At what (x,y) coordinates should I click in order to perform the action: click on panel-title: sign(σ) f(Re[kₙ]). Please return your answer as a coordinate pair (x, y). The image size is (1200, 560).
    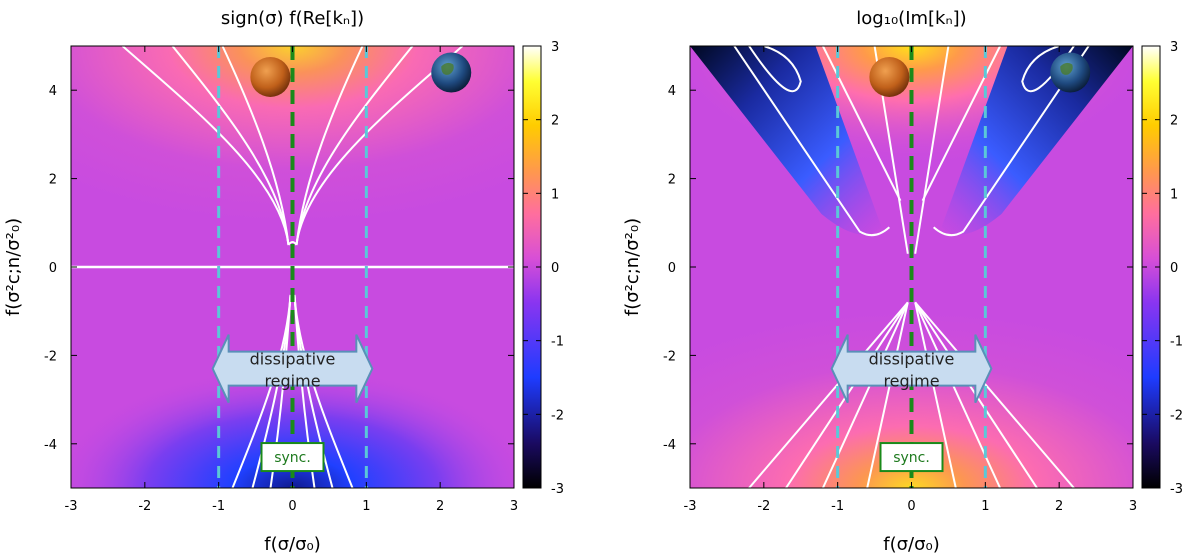
    Looking at the image, I should click on (292, 18).